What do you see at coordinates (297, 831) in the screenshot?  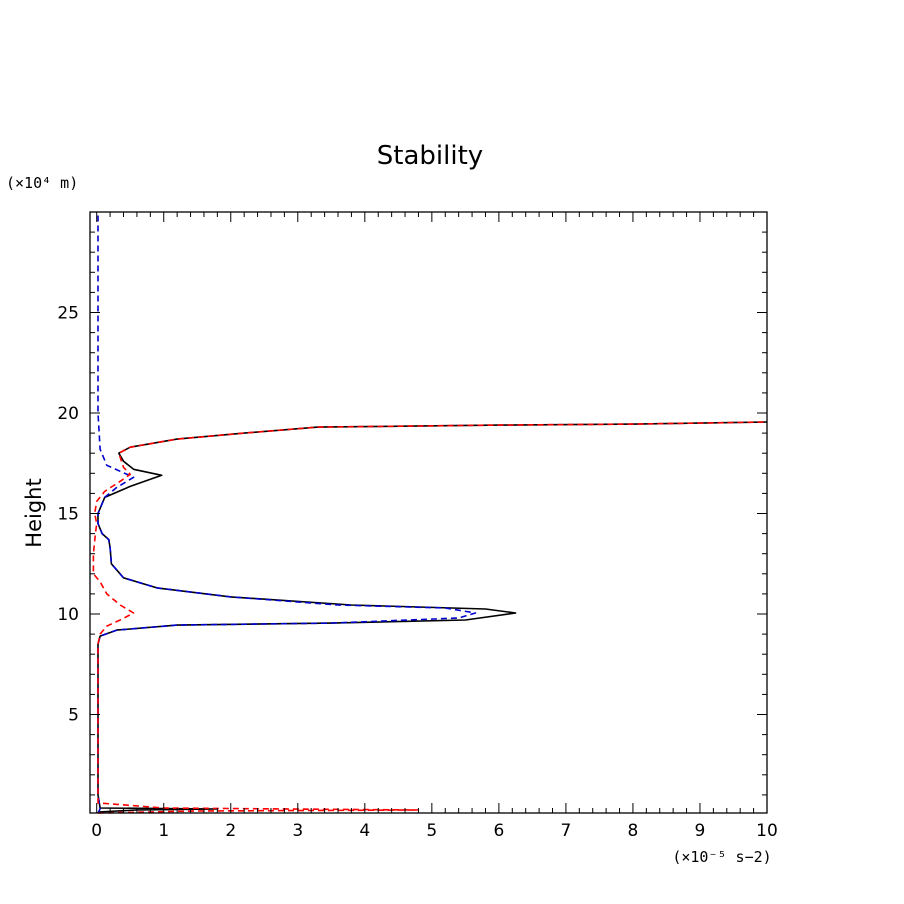 I see `x-tick-label: 3` at bounding box center [297, 831].